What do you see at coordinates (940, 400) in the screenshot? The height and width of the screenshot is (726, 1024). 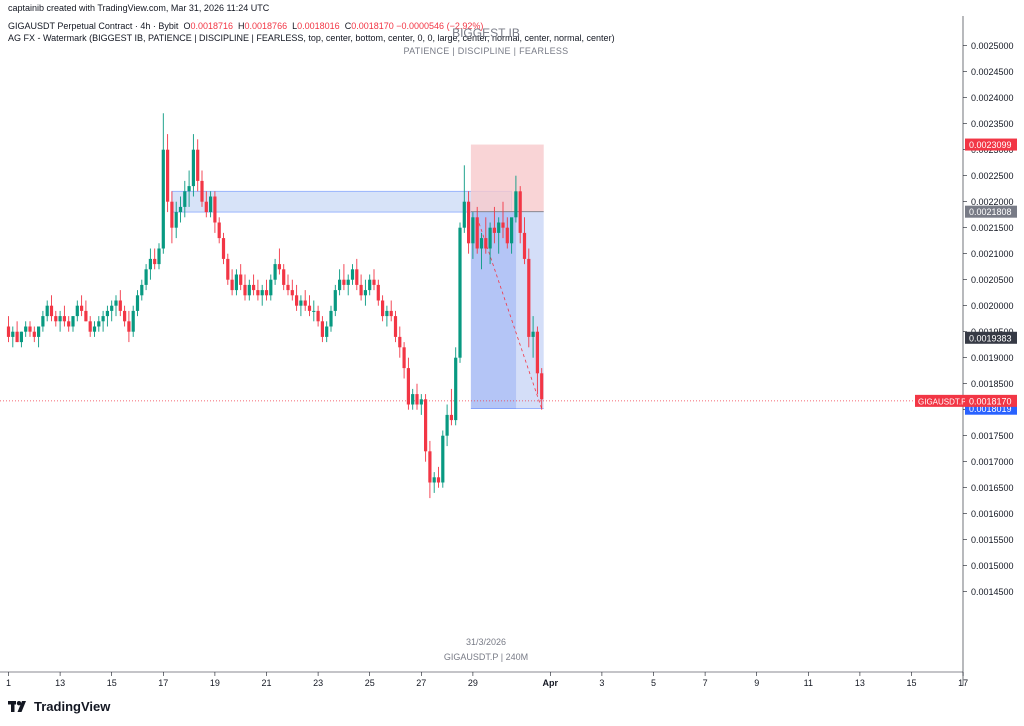 I see `symbol-tag-box` at bounding box center [940, 400].